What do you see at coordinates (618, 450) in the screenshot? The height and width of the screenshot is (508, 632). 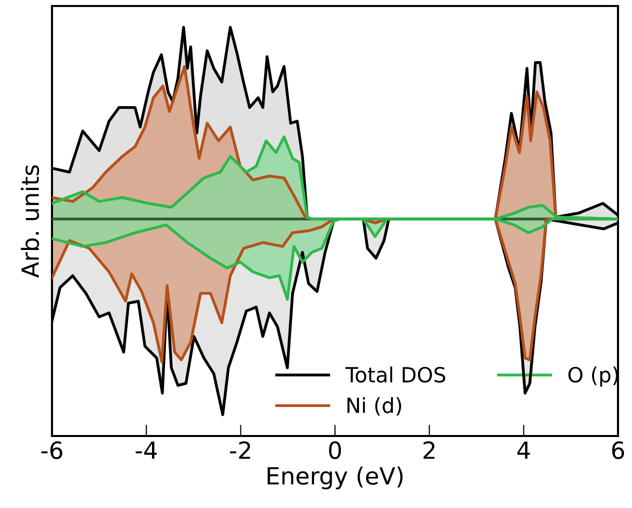 I see `x-tick-label: 6` at bounding box center [618, 450].